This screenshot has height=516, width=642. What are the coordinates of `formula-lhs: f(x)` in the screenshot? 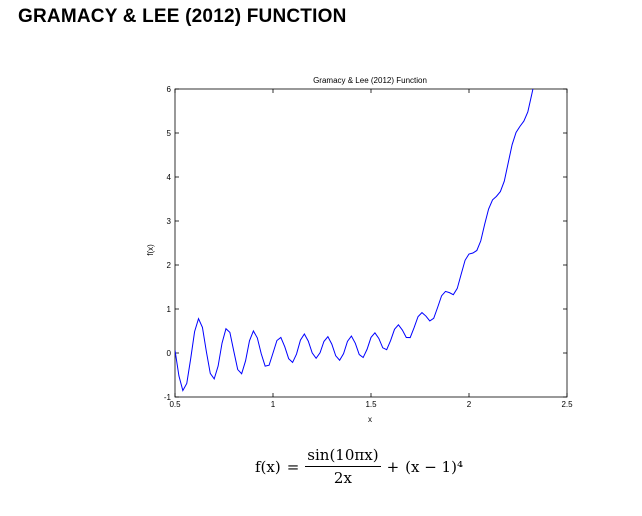 It's located at (268, 466).